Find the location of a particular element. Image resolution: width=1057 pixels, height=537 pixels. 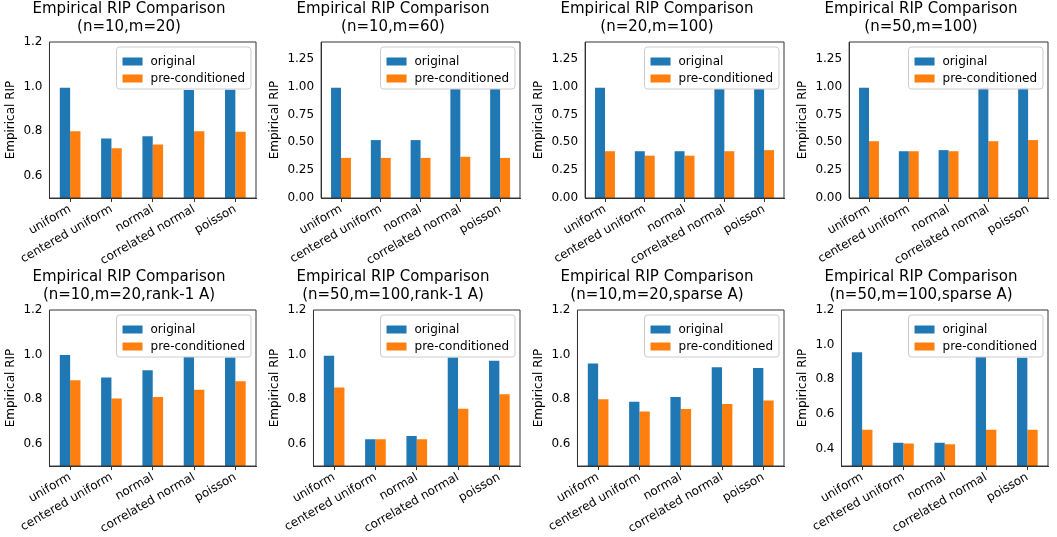

chart-subtitle: (n=50,m=100,rank-1 A) is located at coordinates (393, 293).